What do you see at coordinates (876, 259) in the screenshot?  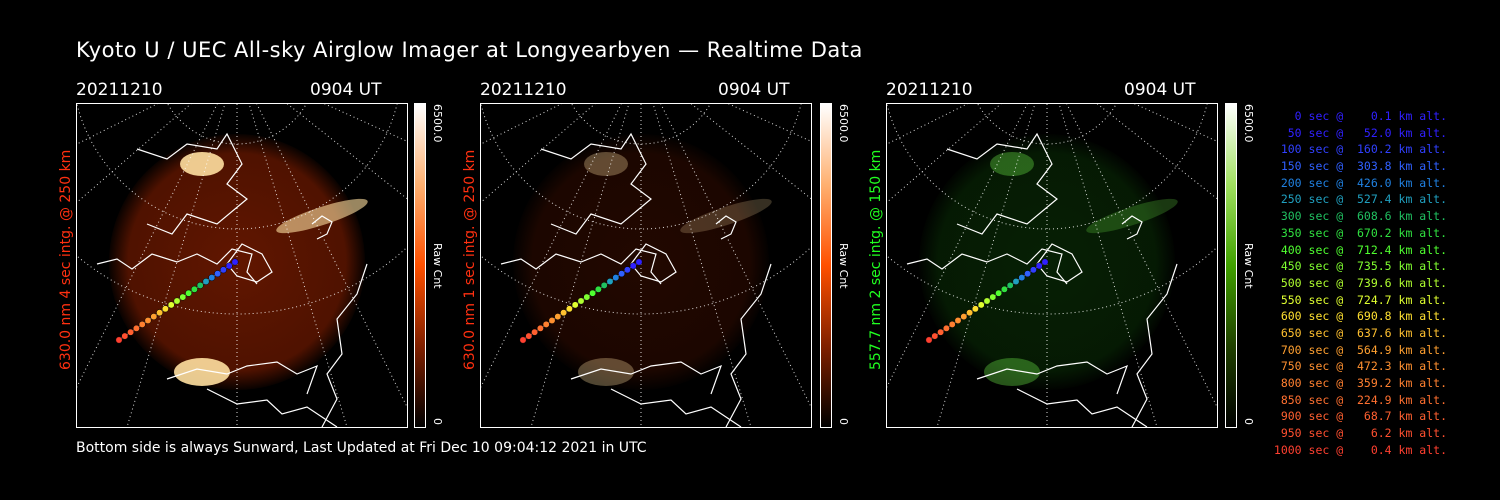 I see `panel3-wavelength-label: 557.7 nm 2 sec intg. @ 150 km` at bounding box center [876, 259].